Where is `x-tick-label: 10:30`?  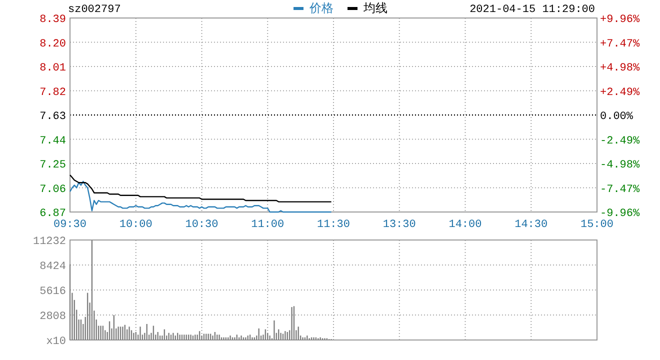
x-tick-label: 10:30 is located at coordinates (201, 225).